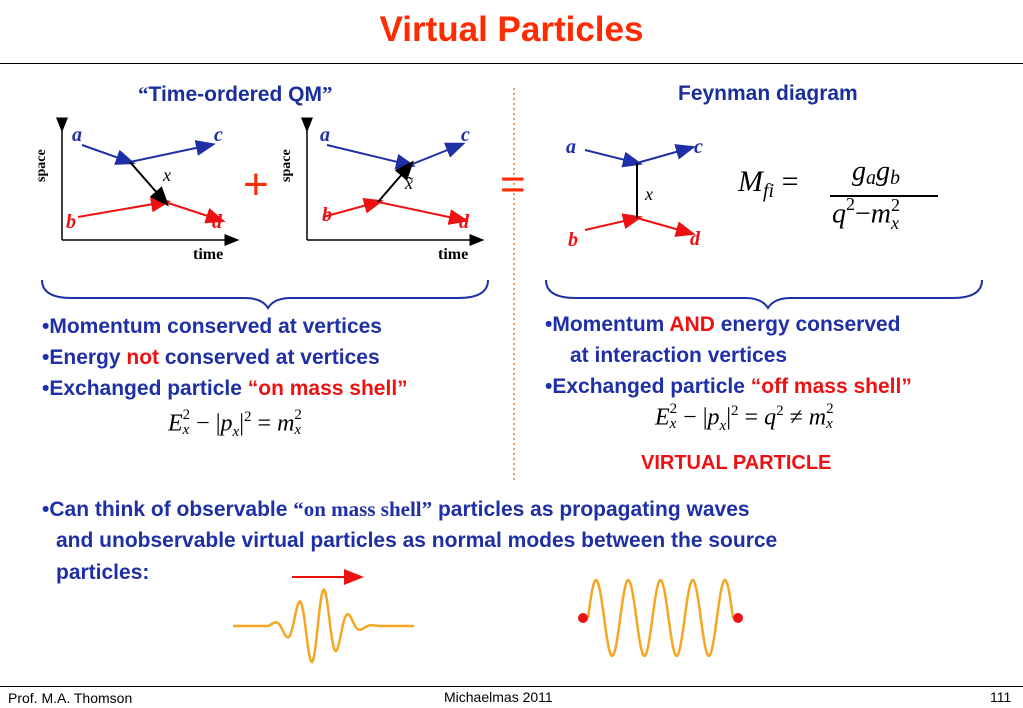 The height and width of the screenshot is (708, 1023). What do you see at coordinates (327, 215) in the screenshot?
I see `label-b-2: b` at bounding box center [327, 215].